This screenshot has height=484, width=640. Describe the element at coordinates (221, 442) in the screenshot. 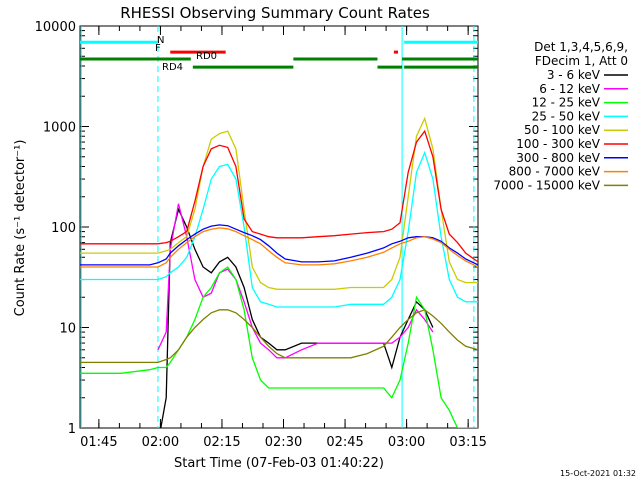

I see `x-tick-label: 02:15` at that location.